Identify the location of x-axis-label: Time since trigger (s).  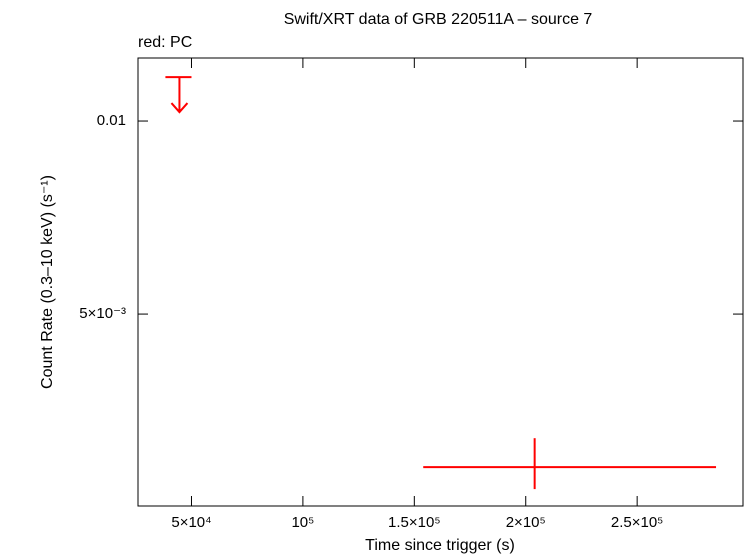
(440, 545).